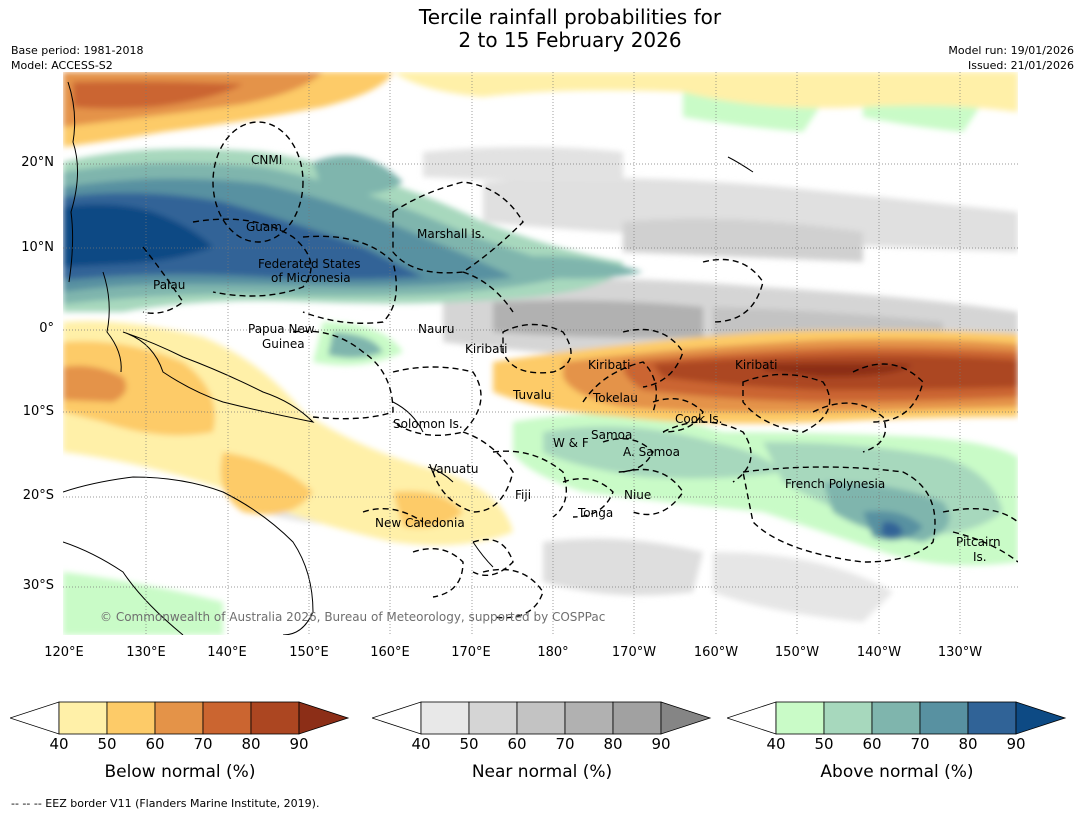 This screenshot has height=816, width=1085. Describe the element at coordinates (309, 652) in the screenshot. I see `lon-label-150e: 150°E` at that location.